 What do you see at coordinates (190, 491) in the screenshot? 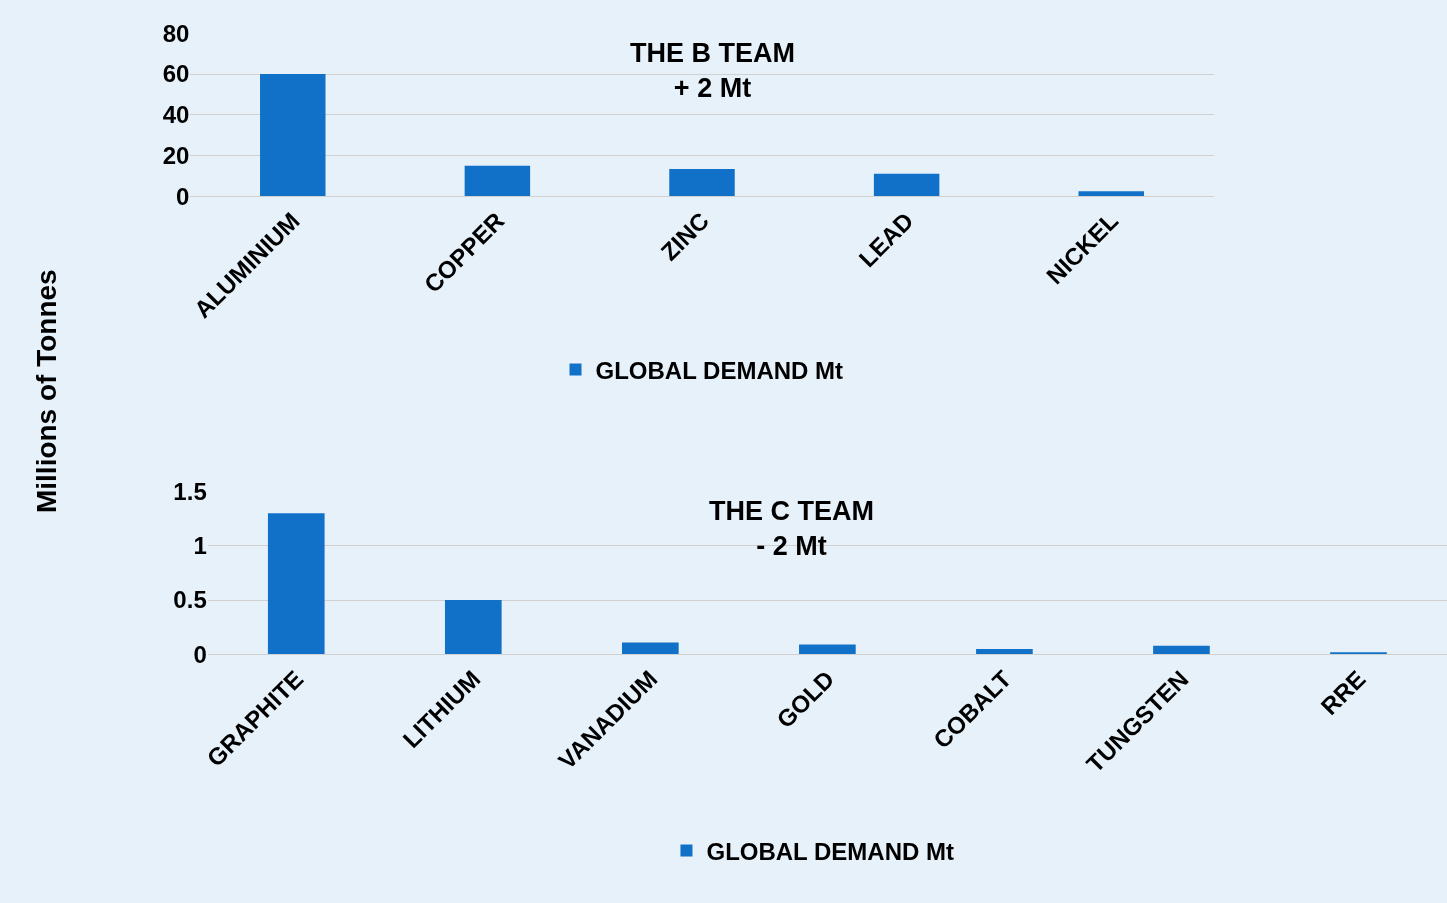
I see `y-tick-label: 1.5` at bounding box center [190, 491].